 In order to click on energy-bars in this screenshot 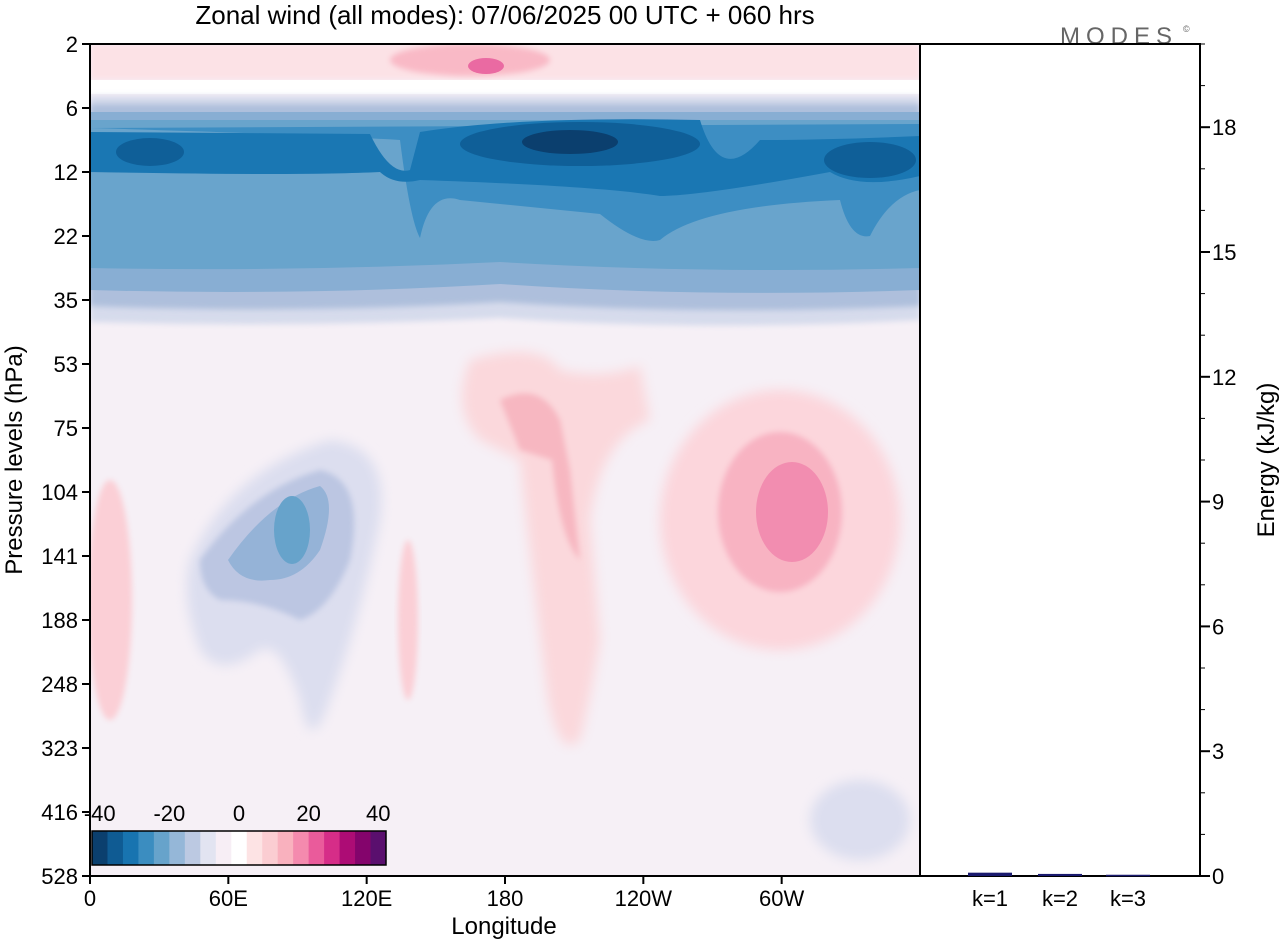, I will do `click(1059, 874)`.